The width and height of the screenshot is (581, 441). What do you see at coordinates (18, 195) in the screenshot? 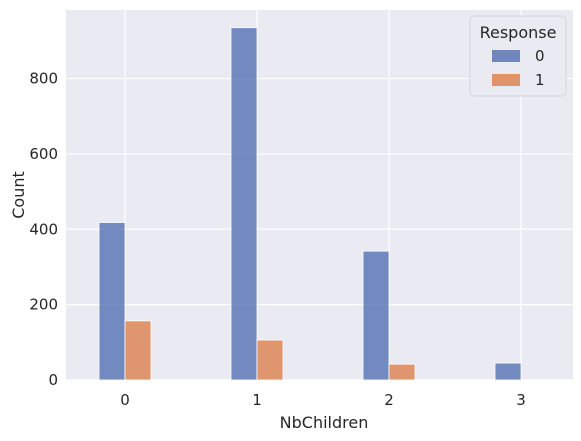
I see `y-axis-label: Count` at bounding box center [18, 195].